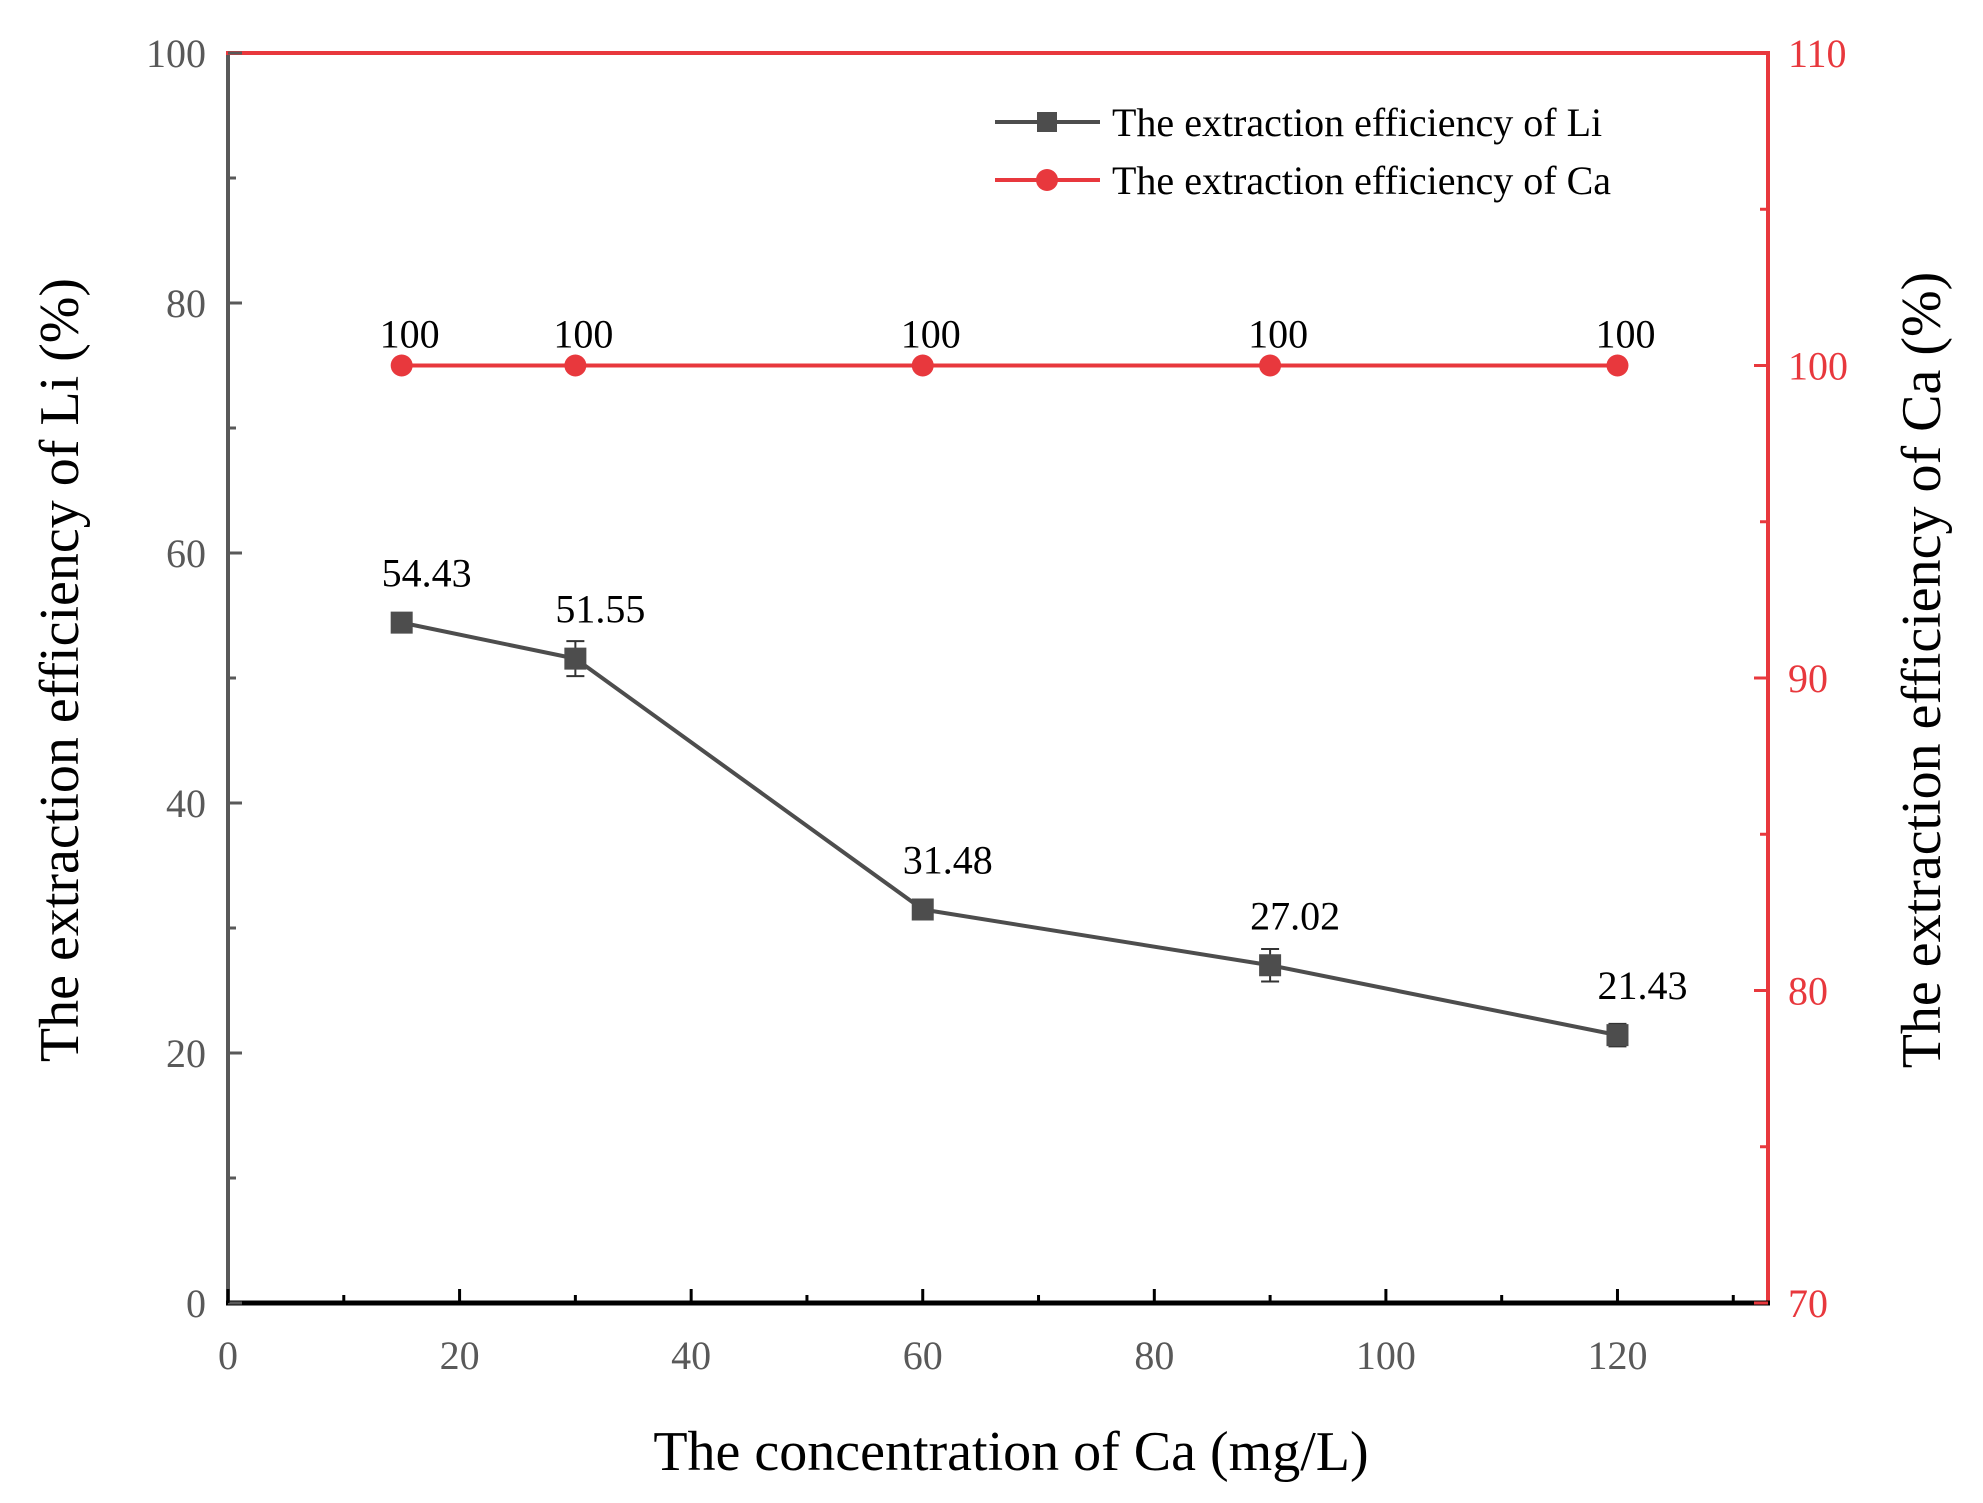 The width and height of the screenshot is (1983, 1503). I want to click on y-left-tick-label: 80, so click(186, 303).